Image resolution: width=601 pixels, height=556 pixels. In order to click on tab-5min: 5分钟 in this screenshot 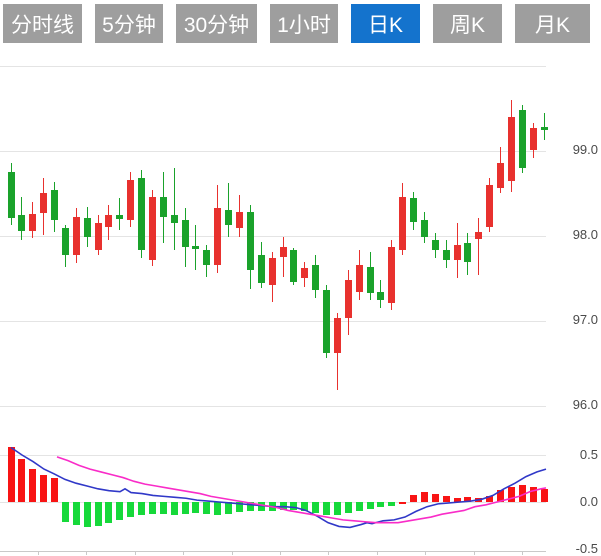, I will do `click(129, 23)`.